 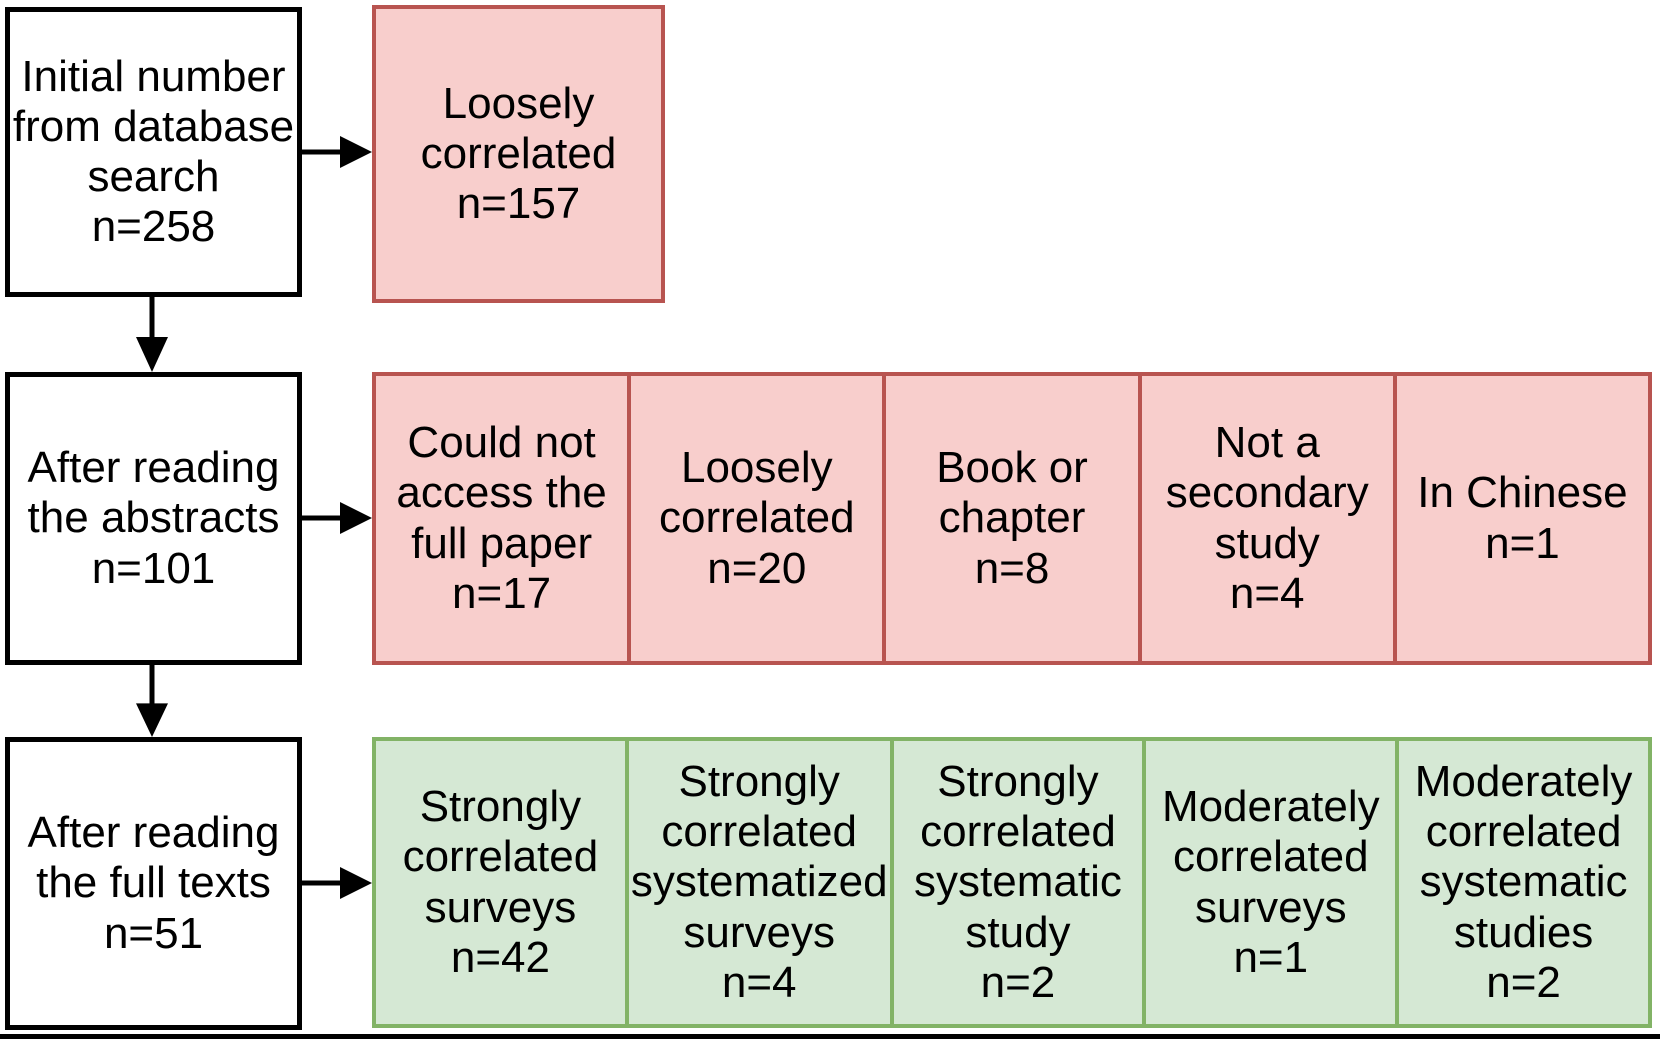 I want to click on stage-label: After reading the full texts, so click(x=153, y=858).